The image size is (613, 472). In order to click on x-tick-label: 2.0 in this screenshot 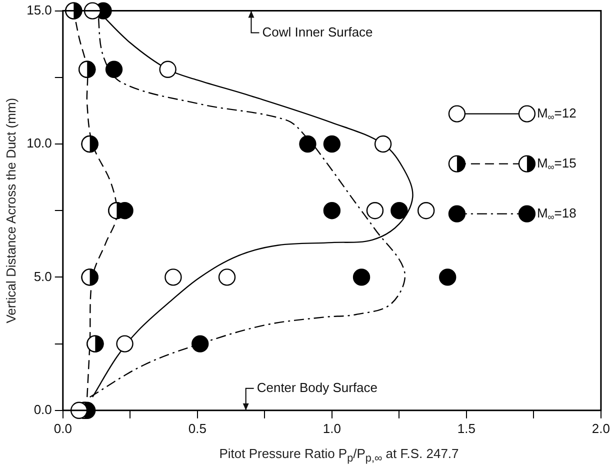, I will do `click(601, 428)`.